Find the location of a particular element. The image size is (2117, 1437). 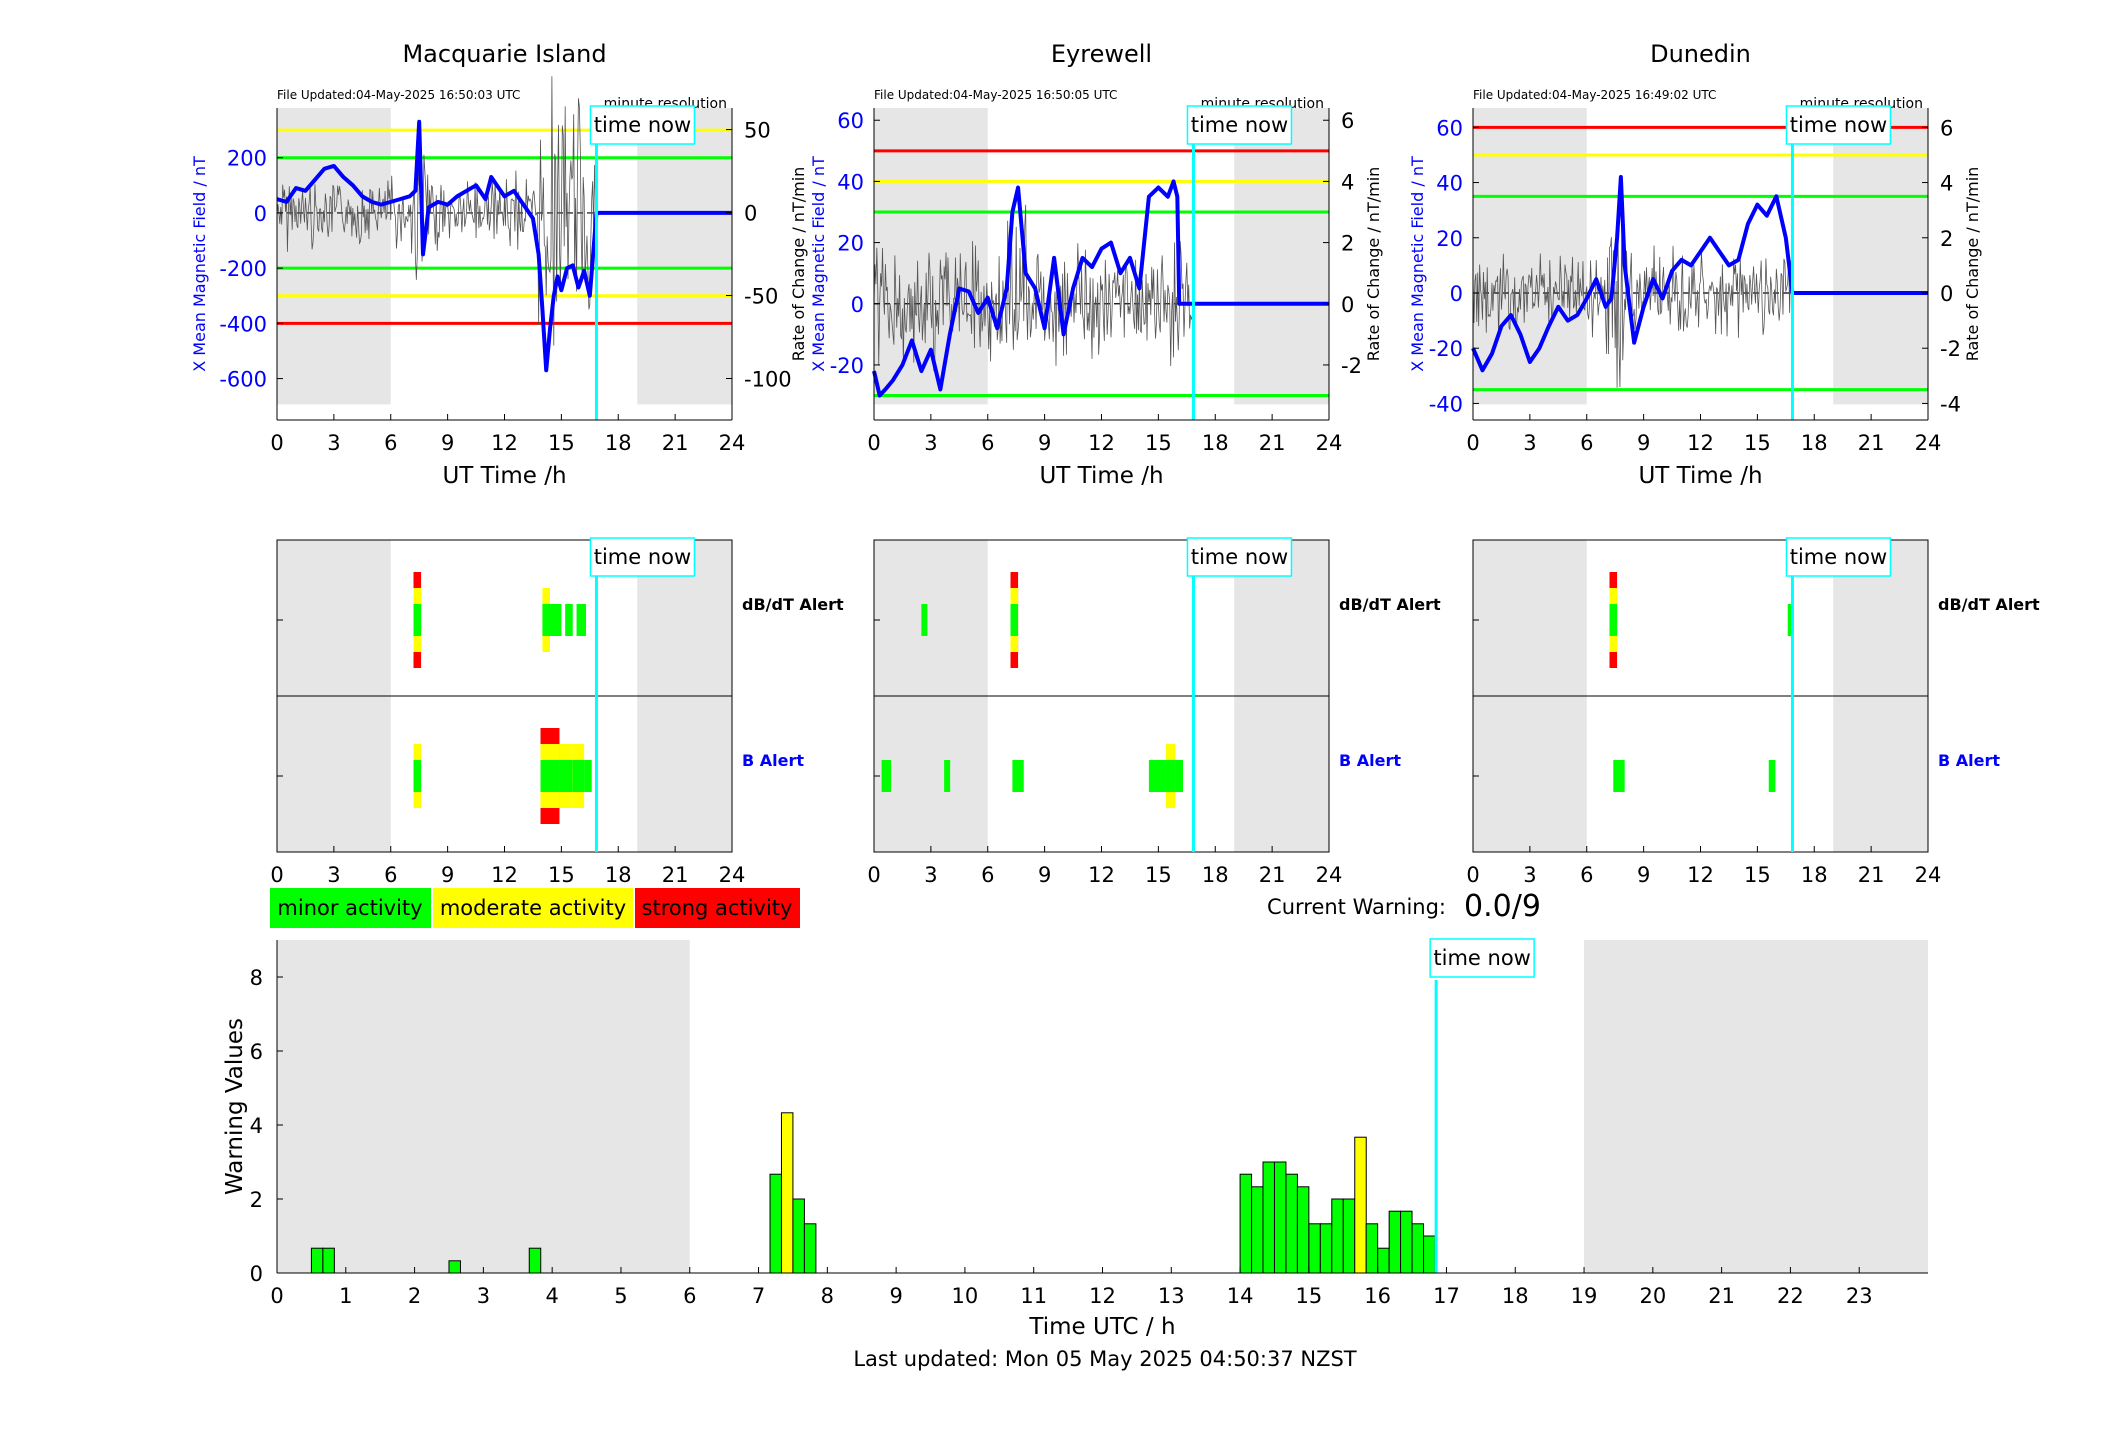

x-tick-label: 2 is located at coordinates (414, 1296).